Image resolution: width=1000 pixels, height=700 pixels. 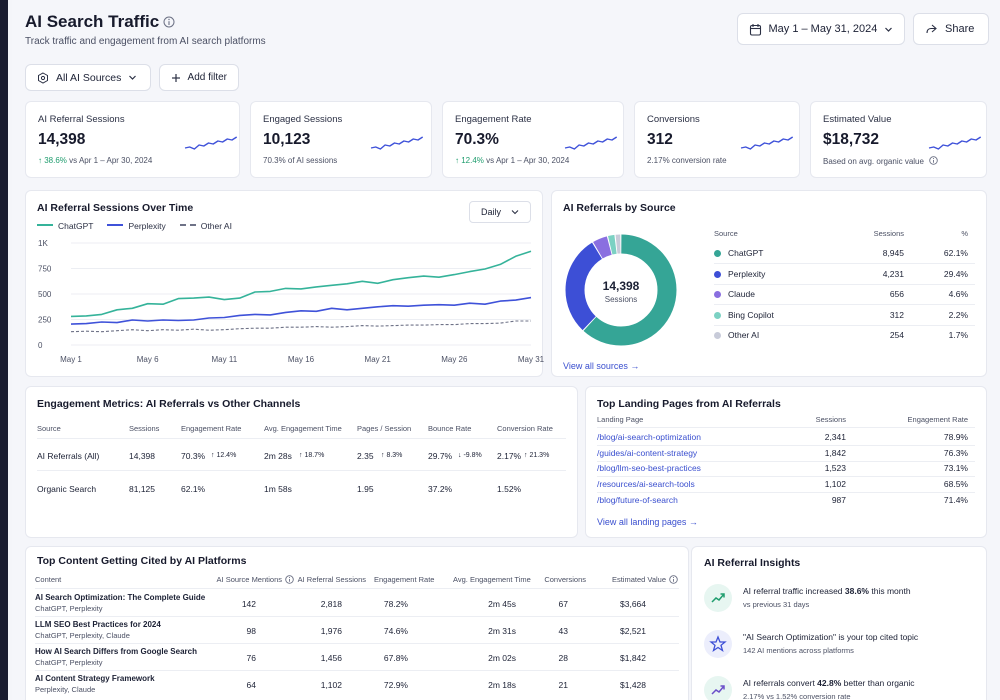 I want to click on share-button: Share, so click(x=951, y=29).